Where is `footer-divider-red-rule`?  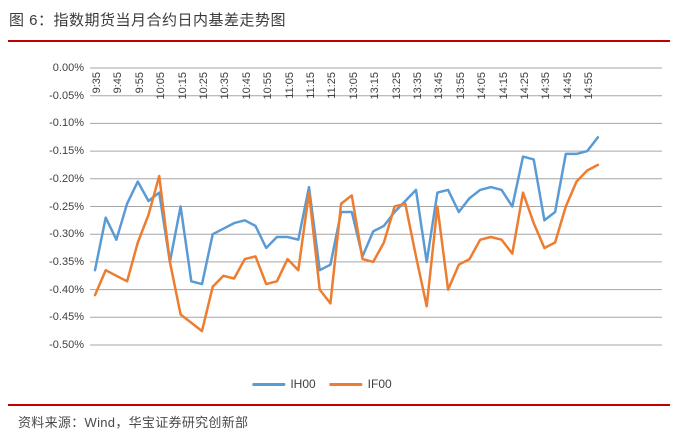 footer-divider-red-rule is located at coordinates (339, 405).